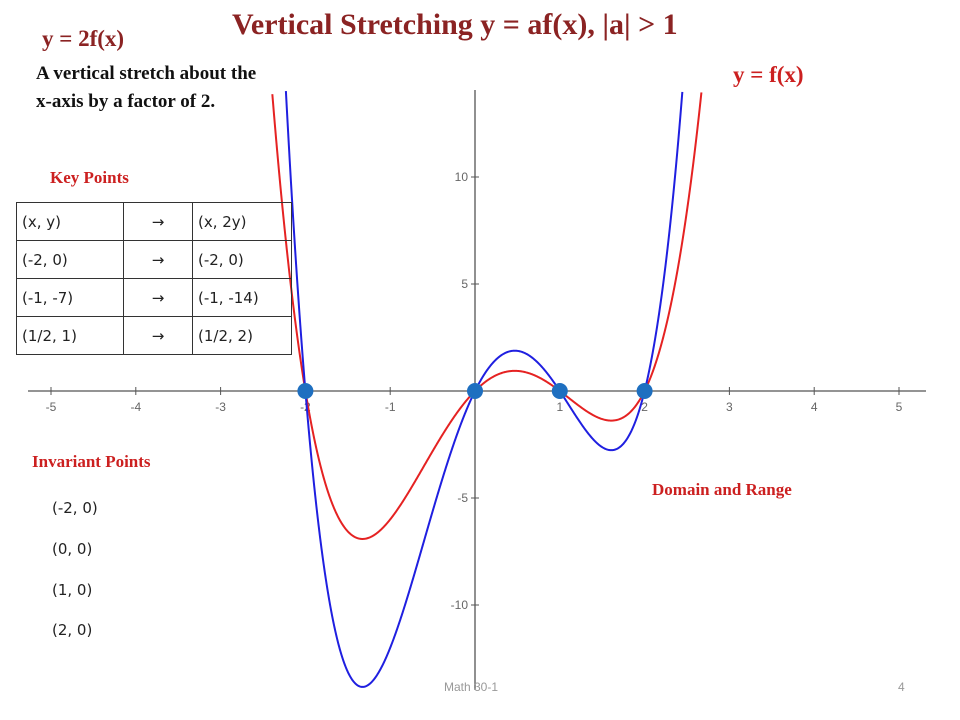 Image resolution: width=960 pixels, height=720 pixels. What do you see at coordinates (464, 284) in the screenshot?
I see `y-tick-label: 5` at bounding box center [464, 284].